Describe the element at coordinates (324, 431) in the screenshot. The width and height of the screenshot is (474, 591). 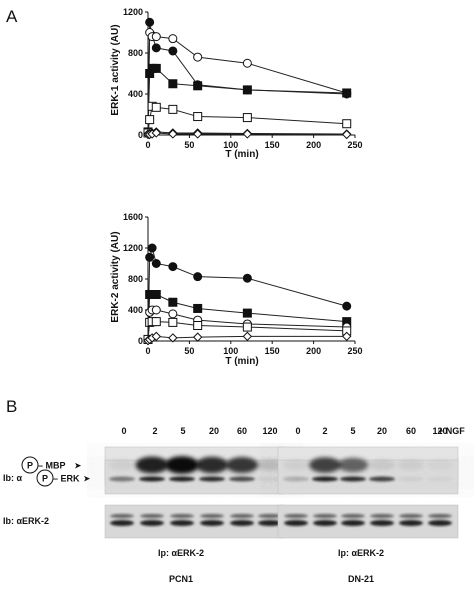
I see `lane-time-label: 2` at that location.